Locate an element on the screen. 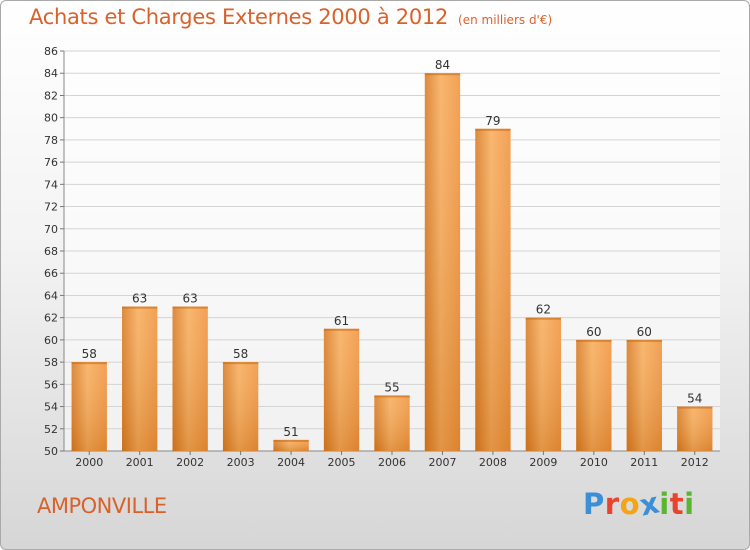 This screenshot has height=550, width=750. data-label-2001: 63 is located at coordinates (139, 299).